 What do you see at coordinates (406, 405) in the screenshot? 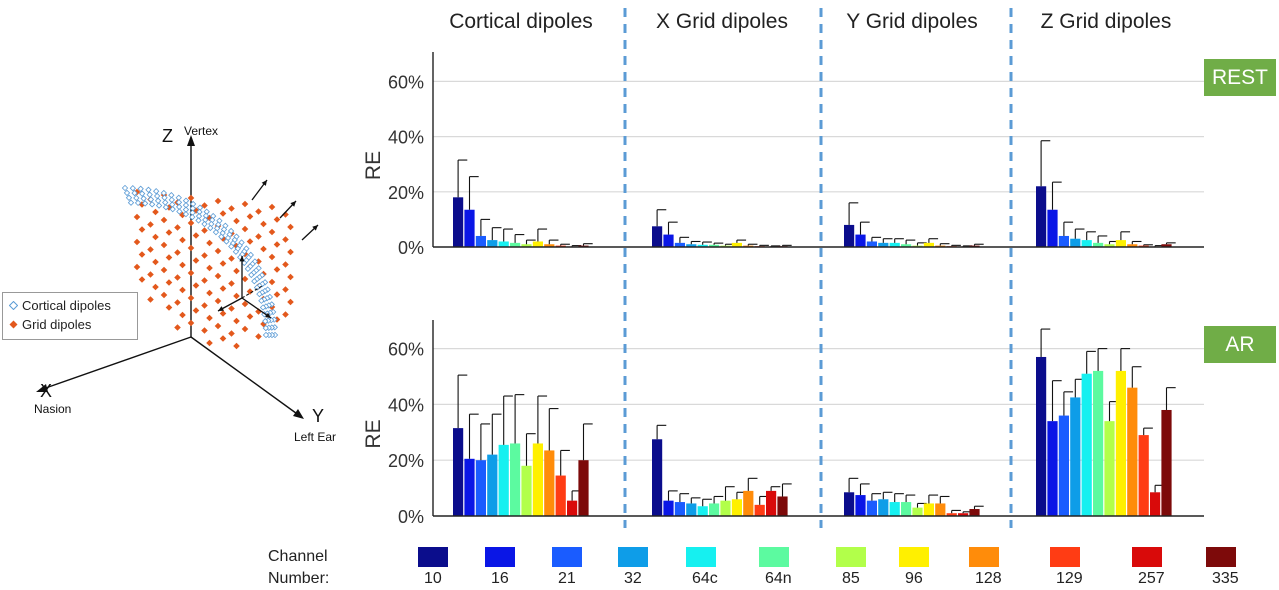
I see `y-tick-label: 40%` at bounding box center [406, 405].